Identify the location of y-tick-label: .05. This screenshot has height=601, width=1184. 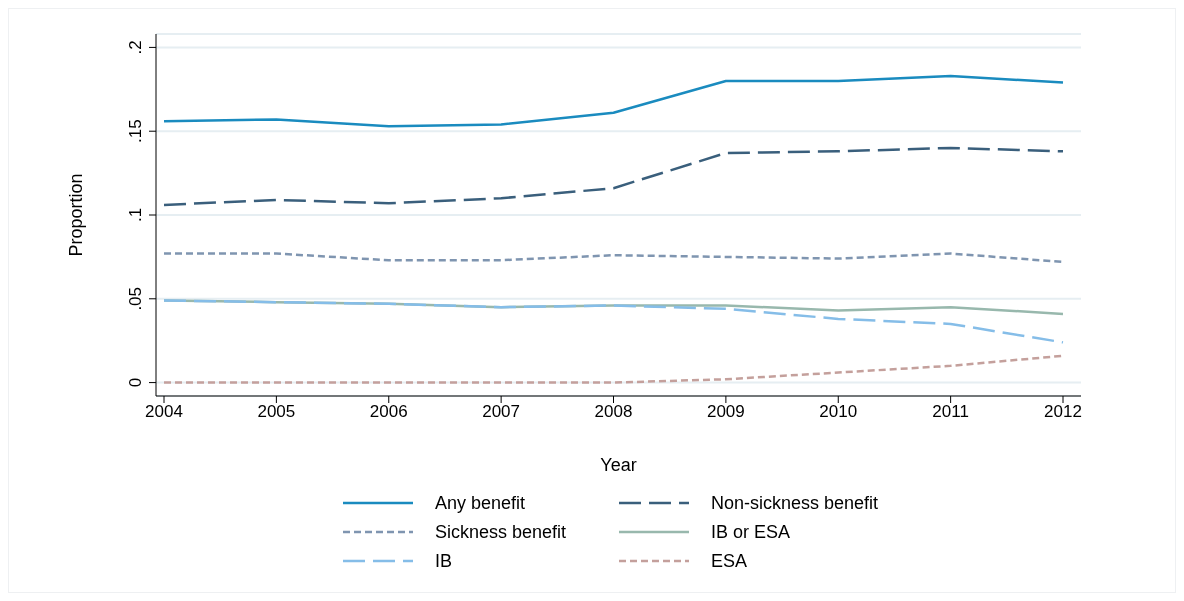
(135, 298).